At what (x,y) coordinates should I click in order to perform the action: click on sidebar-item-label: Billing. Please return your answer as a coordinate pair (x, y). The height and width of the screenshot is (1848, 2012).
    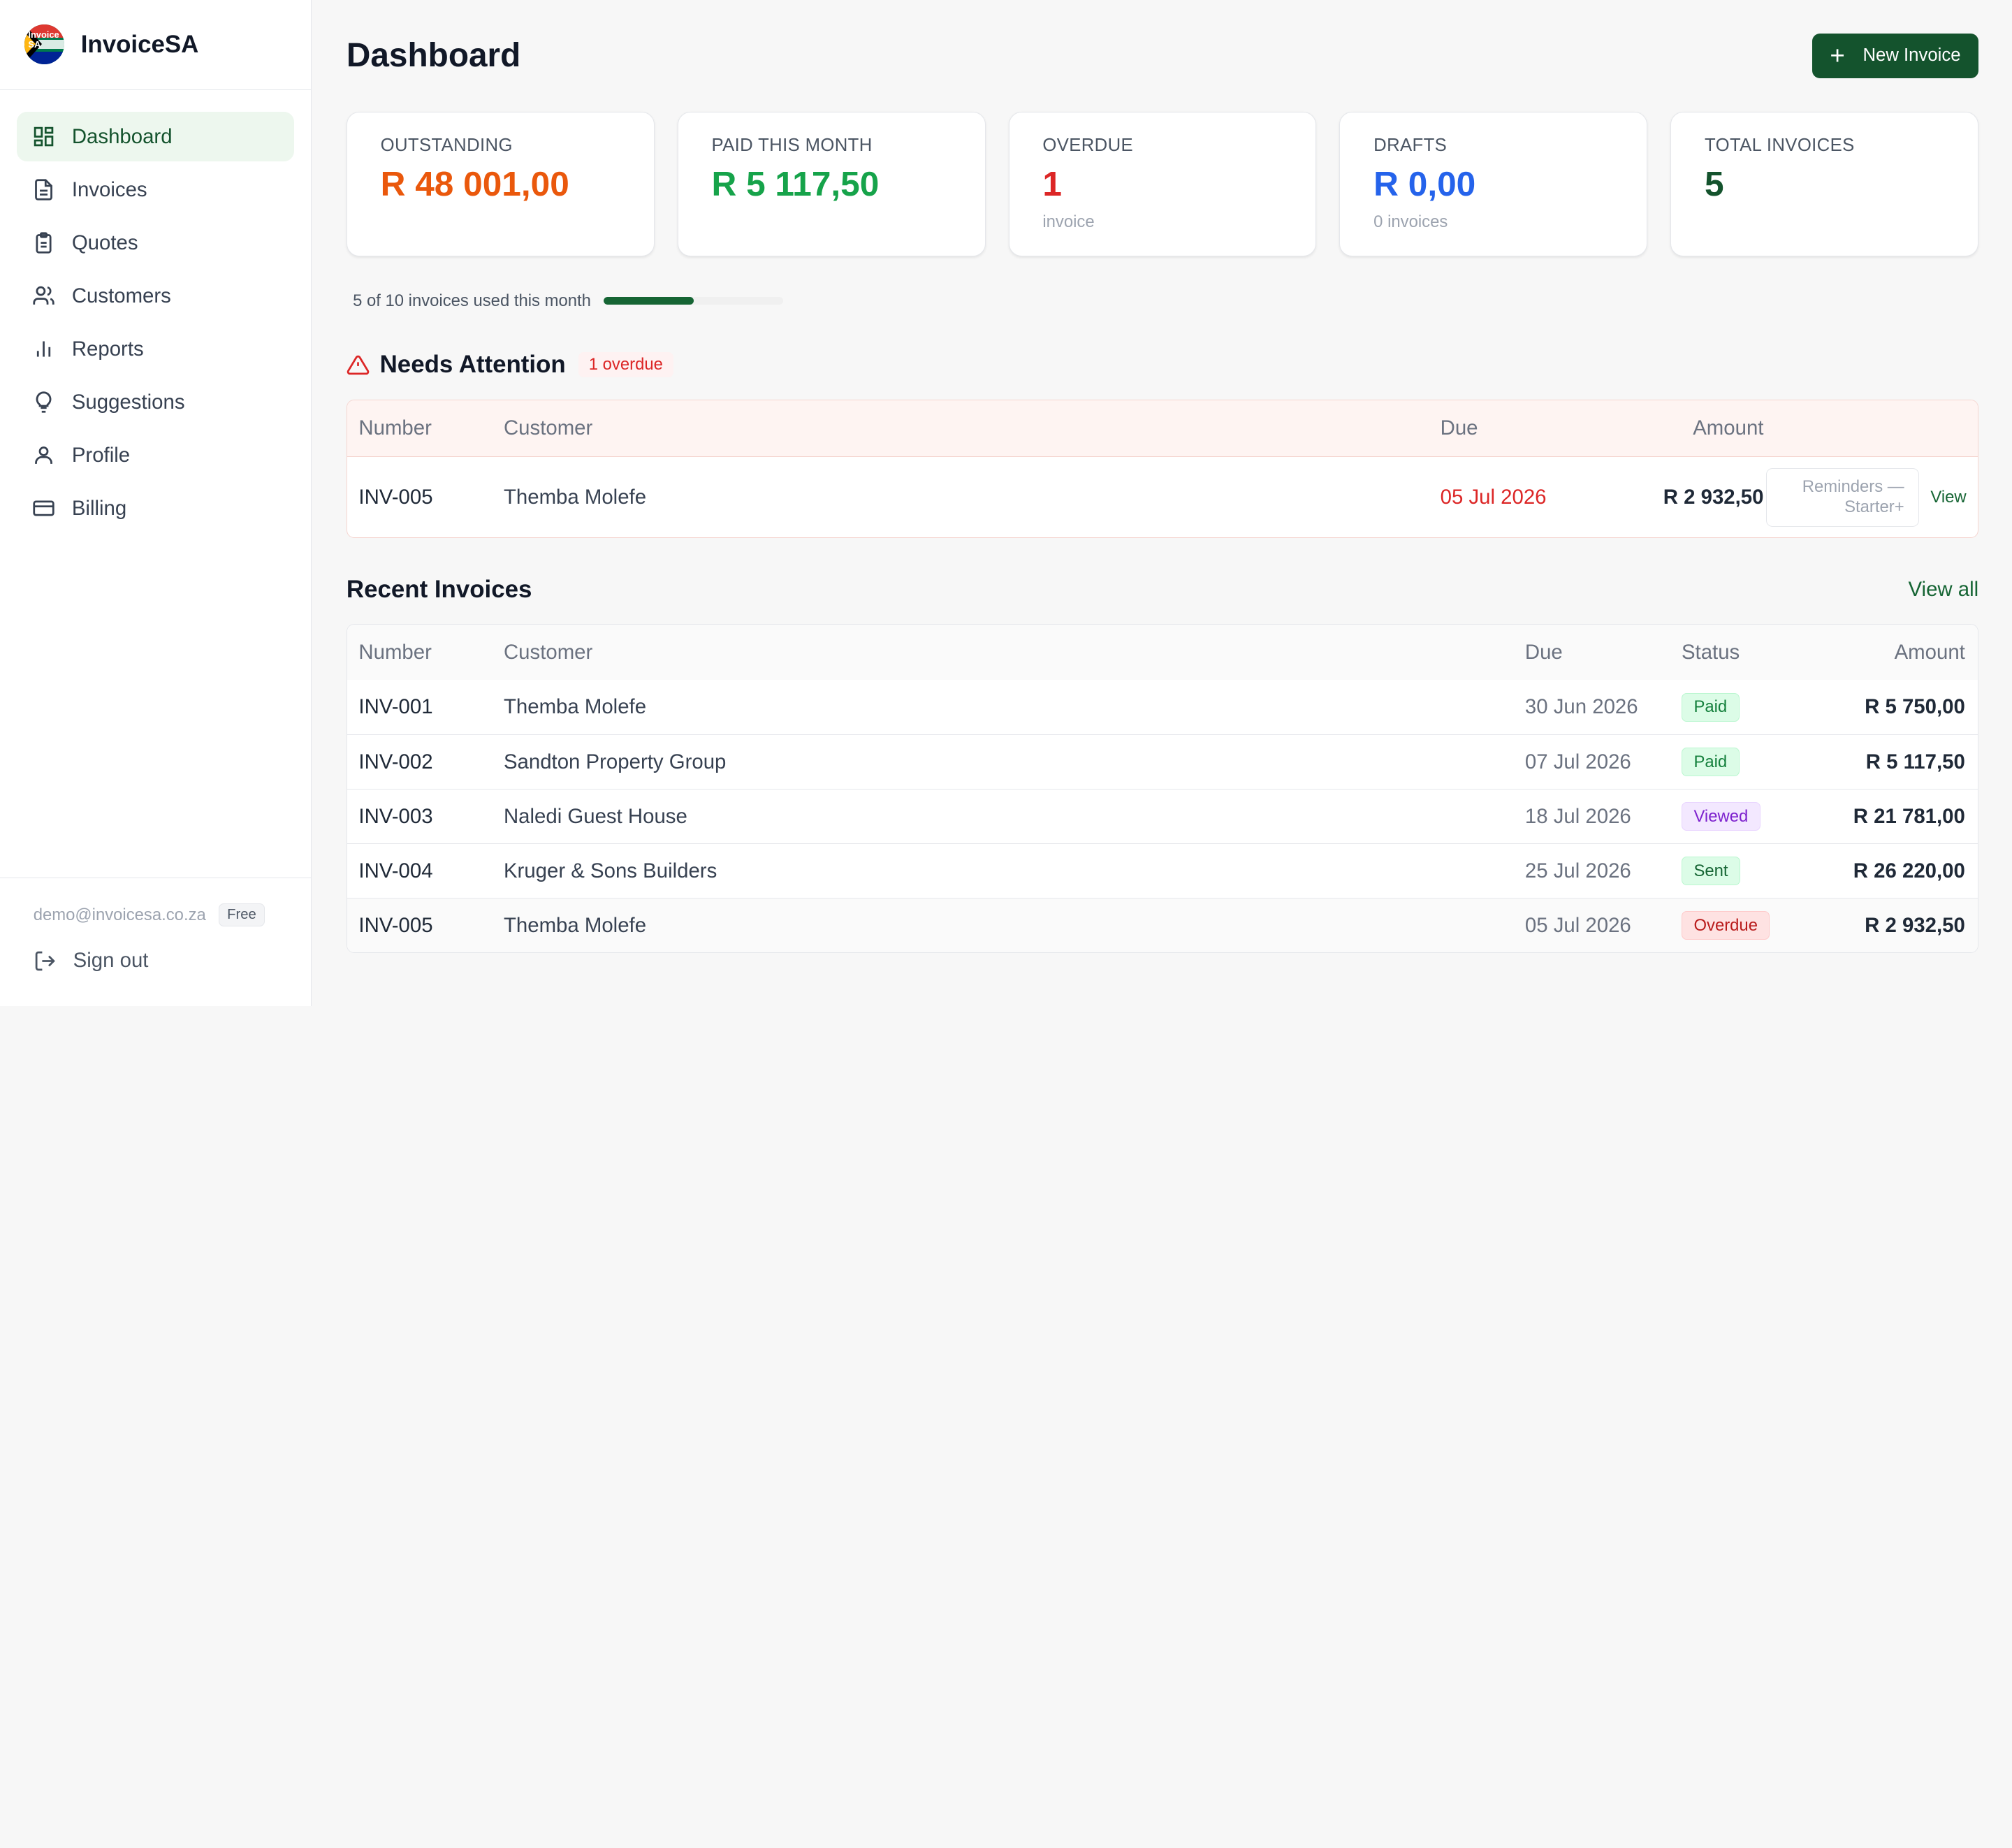
    Looking at the image, I should click on (99, 508).